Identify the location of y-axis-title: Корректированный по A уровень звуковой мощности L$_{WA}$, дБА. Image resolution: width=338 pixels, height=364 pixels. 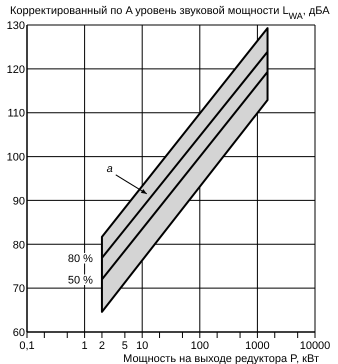
(170, 13).